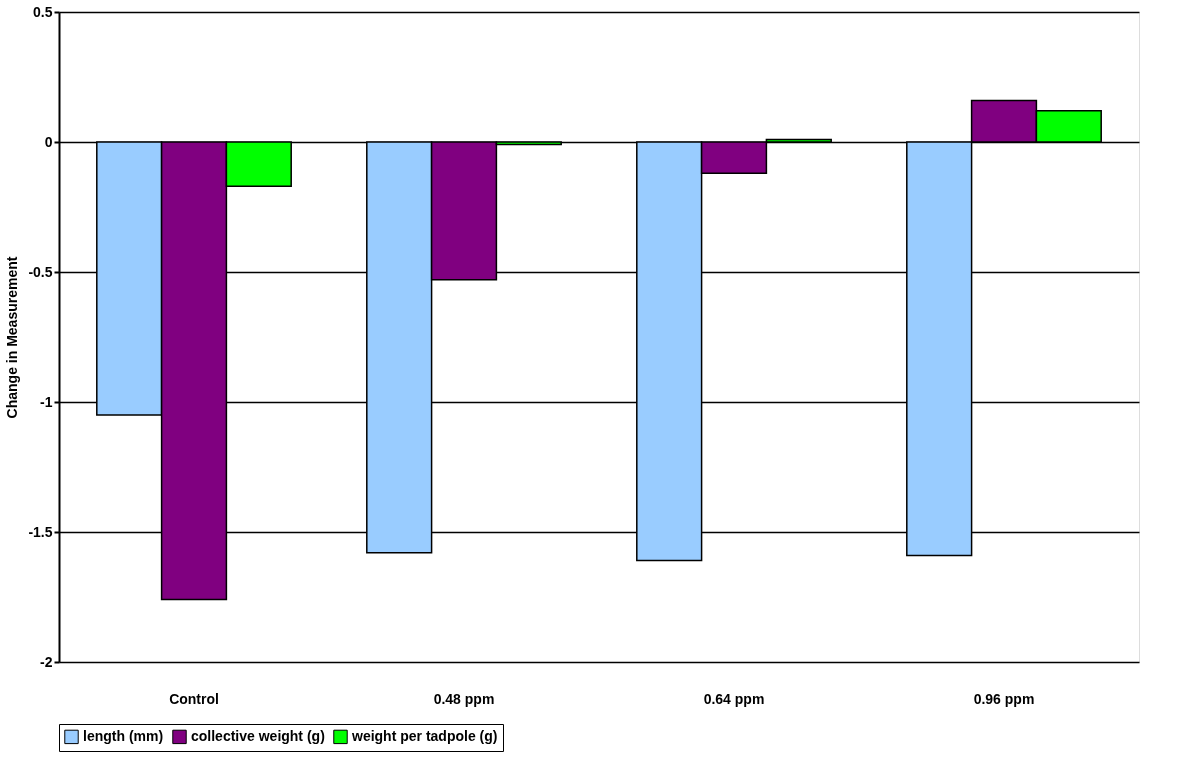  I want to click on x-tick-label: 0.48 ppm, so click(464, 698).